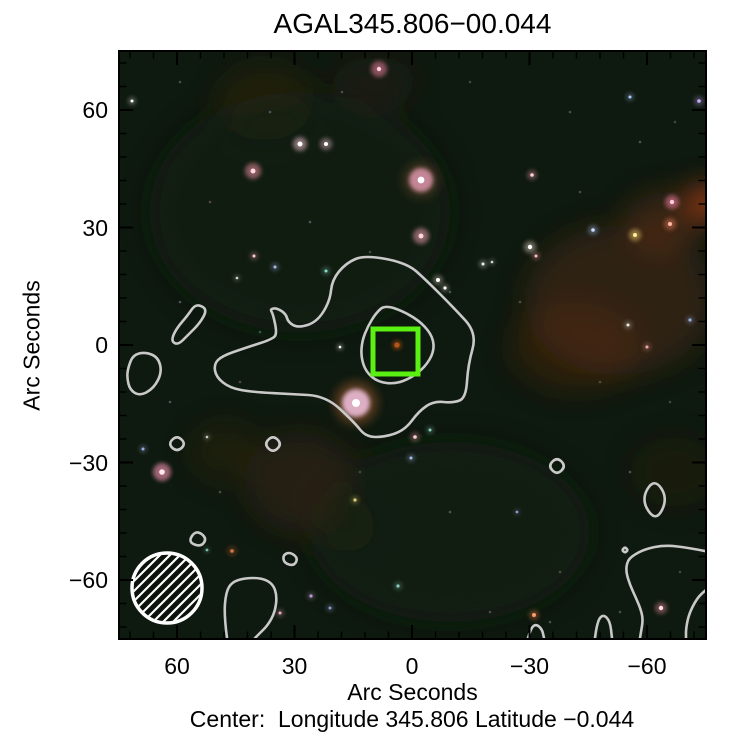  Describe the element at coordinates (557, 466) in the screenshot. I see `contour-diamond-right` at that location.